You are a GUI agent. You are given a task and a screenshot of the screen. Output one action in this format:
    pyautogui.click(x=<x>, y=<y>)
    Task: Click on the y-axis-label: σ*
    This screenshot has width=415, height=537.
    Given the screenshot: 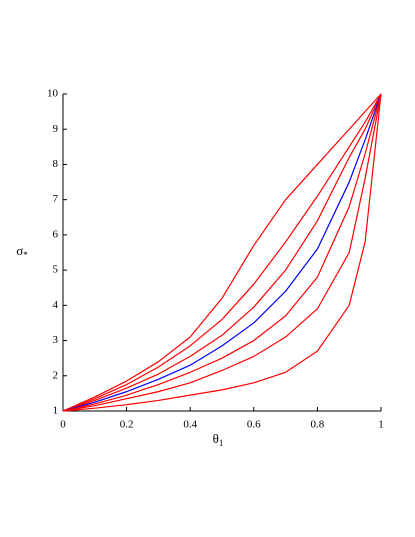 What is the action you would take?
    pyautogui.click(x=22, y=251)
    